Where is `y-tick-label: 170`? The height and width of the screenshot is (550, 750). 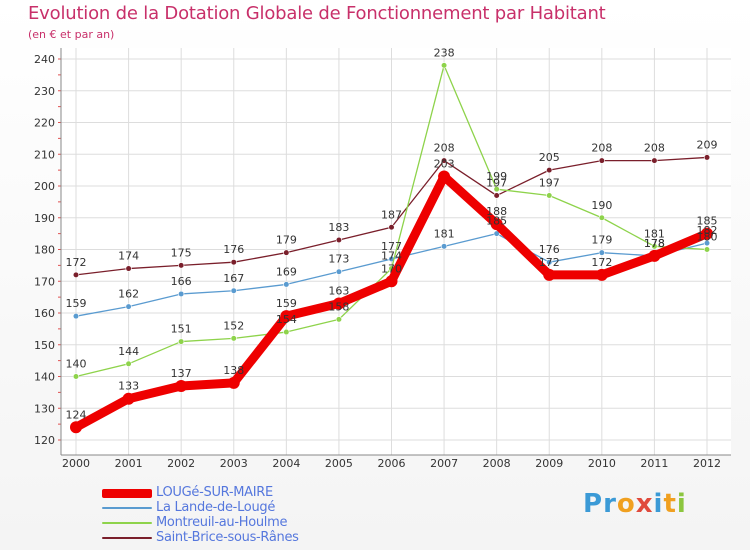 y-tick-label: 170 is located at coordinates (44, 281).